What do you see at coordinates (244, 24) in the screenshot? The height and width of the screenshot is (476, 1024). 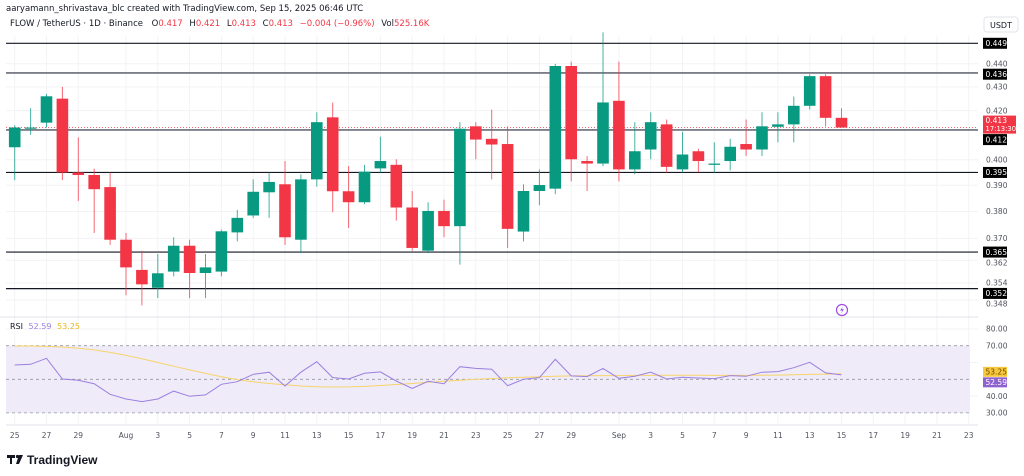 I see `low-value: 0.413` at bounding box center [244, 24].